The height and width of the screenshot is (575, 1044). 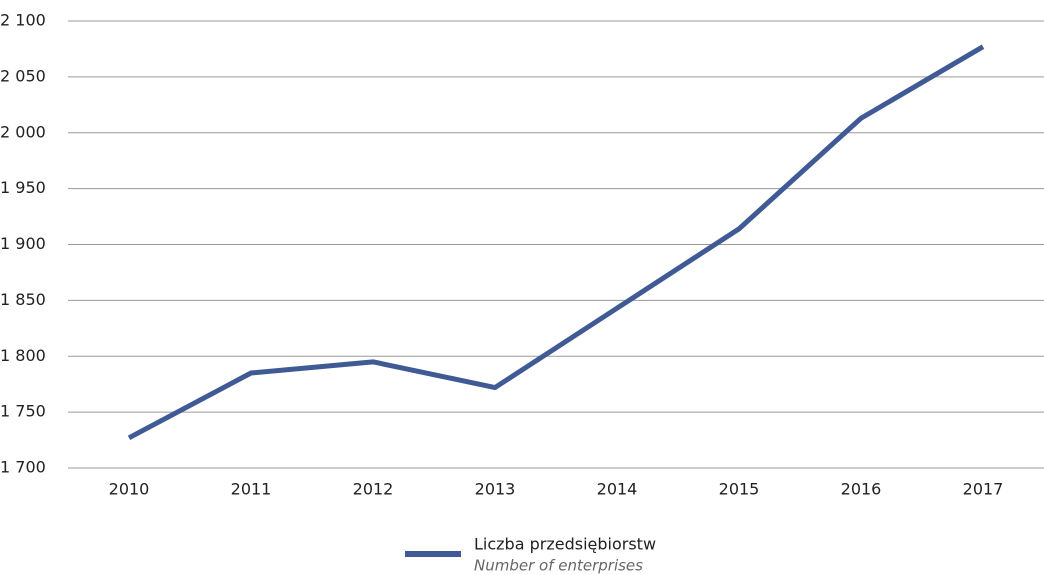 What do you see at coordinates (565, 544) in the screenshot?
I see `legend-label: Liczba przedsiębiorstw` at bounding box center [565, 544].